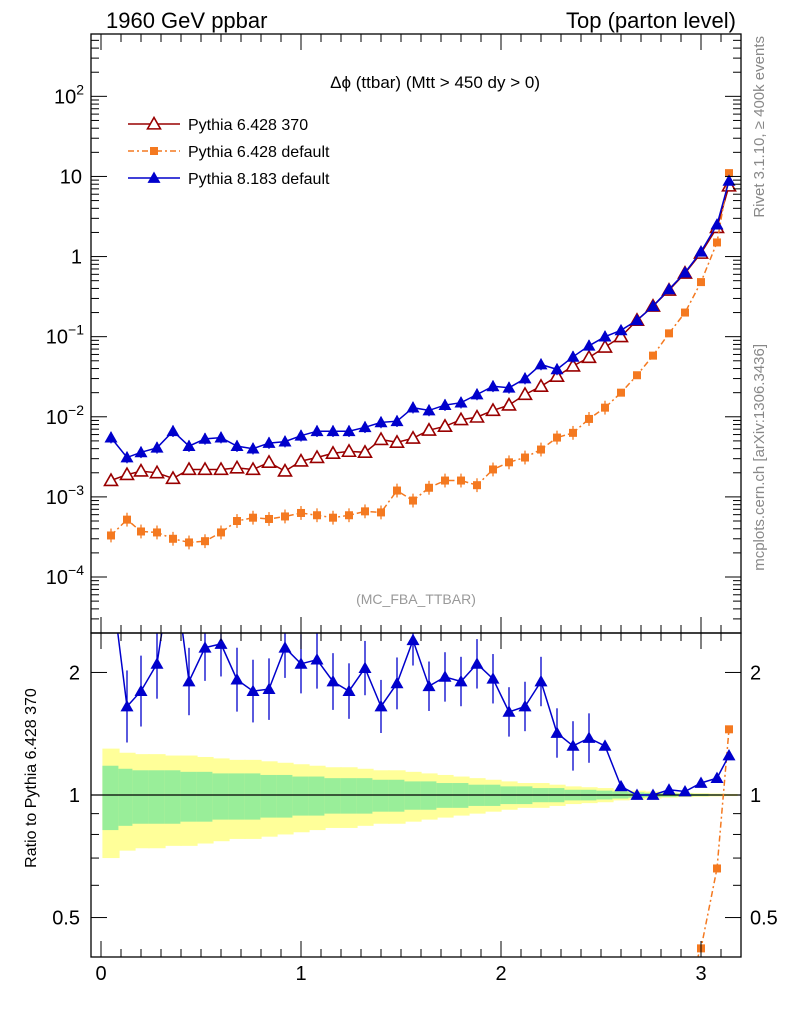 The width and height of the screenshot is (786, 1024). Describe the element at coordinates (65, 335) in the screenshot. I see `y-tick-label: 10⁻¹` at that location.